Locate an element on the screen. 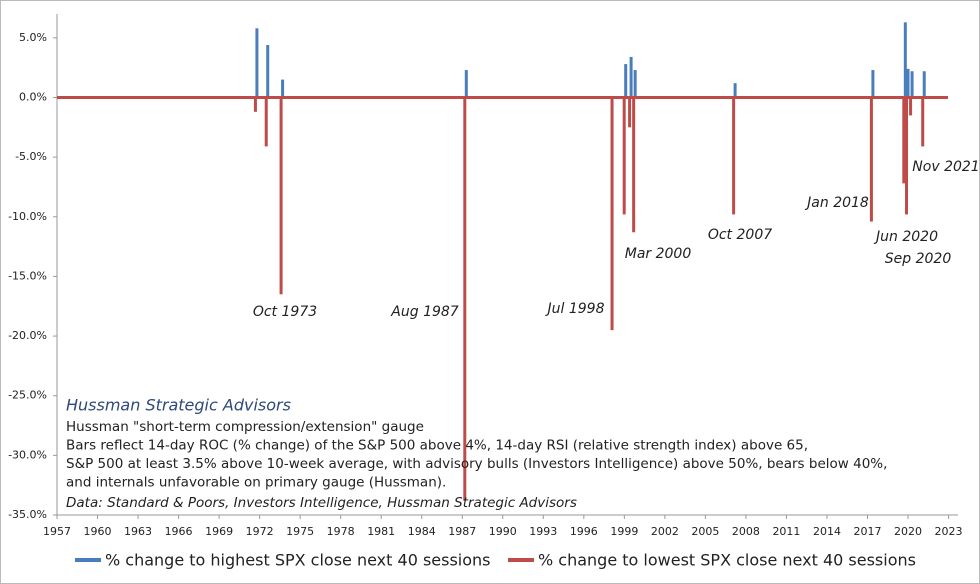 This screenshot has width=980, height=584. x-tick-label: 1981 is located at coordinates (381, 531).